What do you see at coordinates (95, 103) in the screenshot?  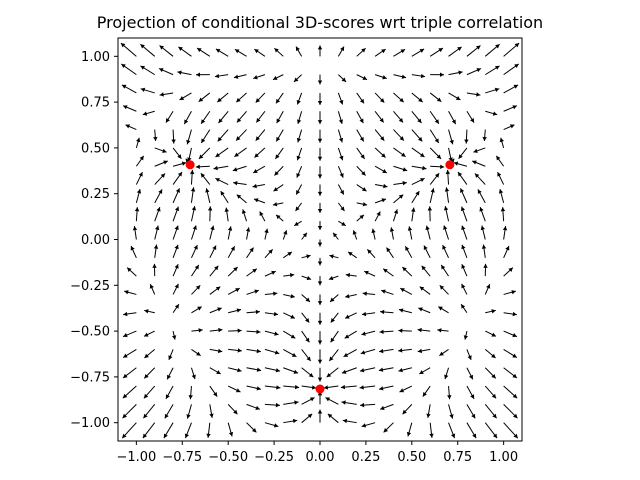 I see `y-tick-label: 0.75` at bounding box center [95, 103].